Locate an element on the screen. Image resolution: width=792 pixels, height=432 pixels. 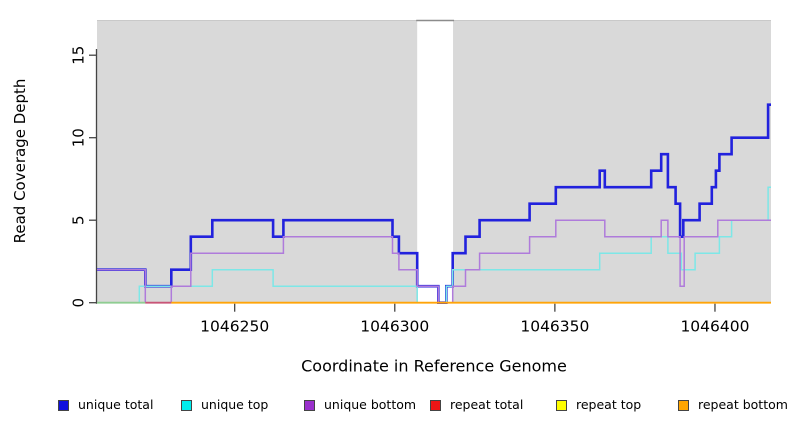
legend-label: repeat total is located at coordinates (487, 404).